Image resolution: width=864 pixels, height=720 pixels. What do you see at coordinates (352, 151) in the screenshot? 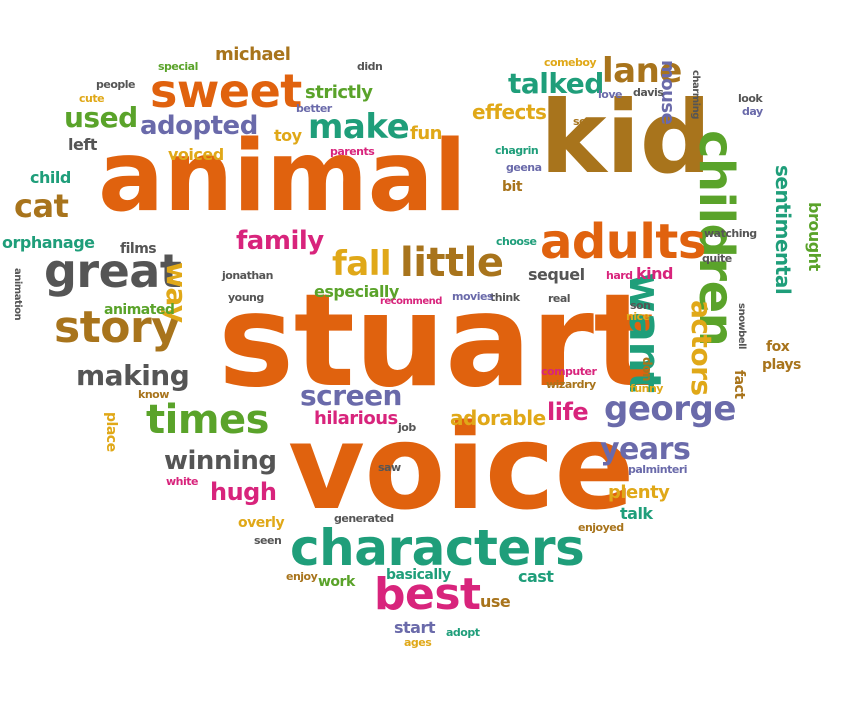
I see `word-parents: parents` at bounding box center [352, 151].